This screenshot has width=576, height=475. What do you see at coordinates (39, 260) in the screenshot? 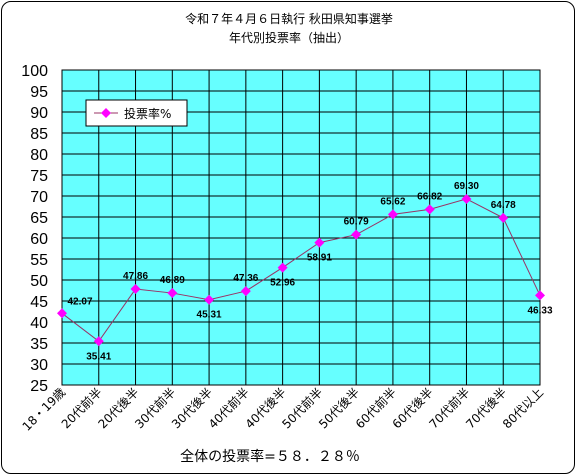
I see `y-tick-label: 55` at bounding box center [39, 260].